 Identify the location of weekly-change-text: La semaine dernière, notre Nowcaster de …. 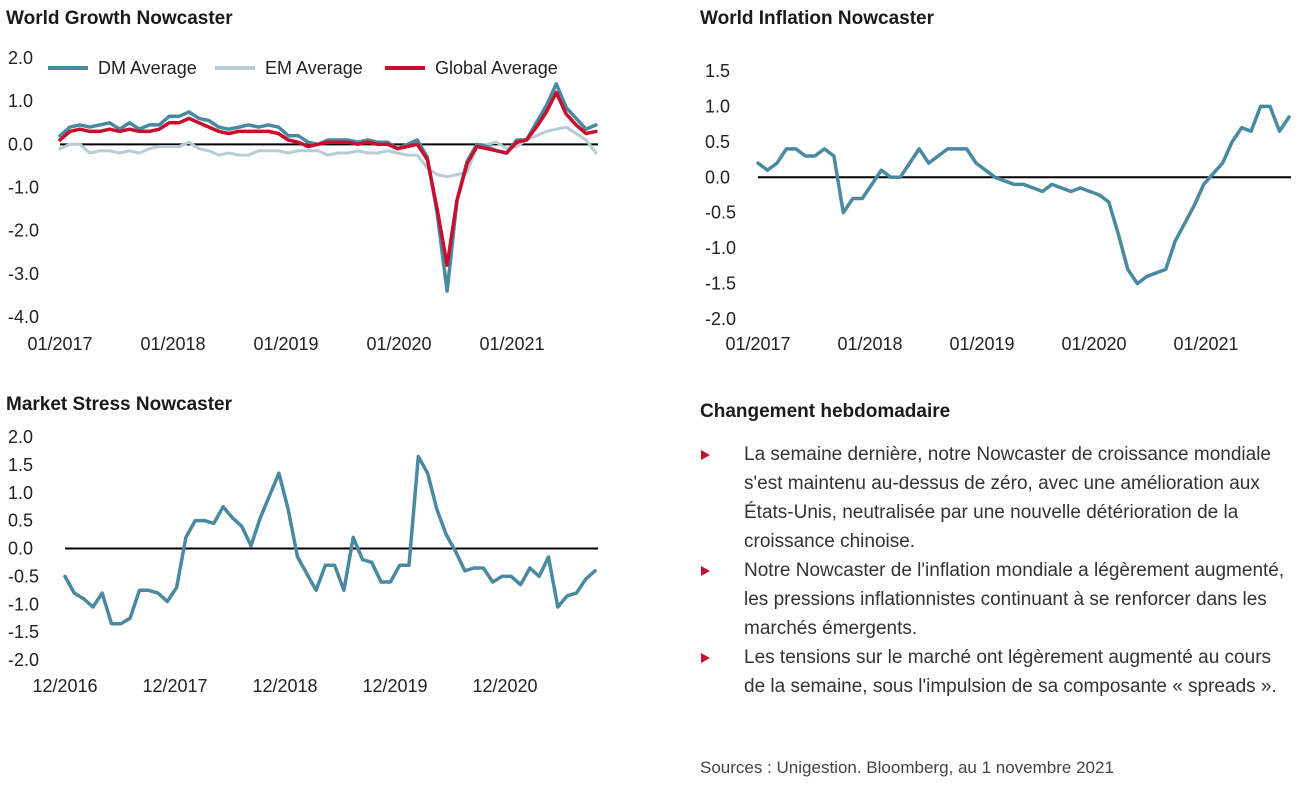
(1007, 498).